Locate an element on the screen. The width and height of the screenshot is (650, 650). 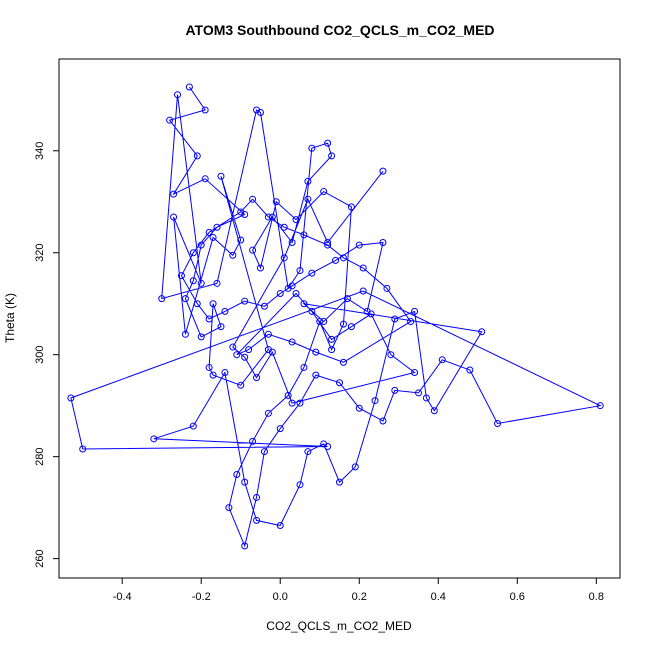
x-tick-label: 0.8 is located at coordinates (596, 597).